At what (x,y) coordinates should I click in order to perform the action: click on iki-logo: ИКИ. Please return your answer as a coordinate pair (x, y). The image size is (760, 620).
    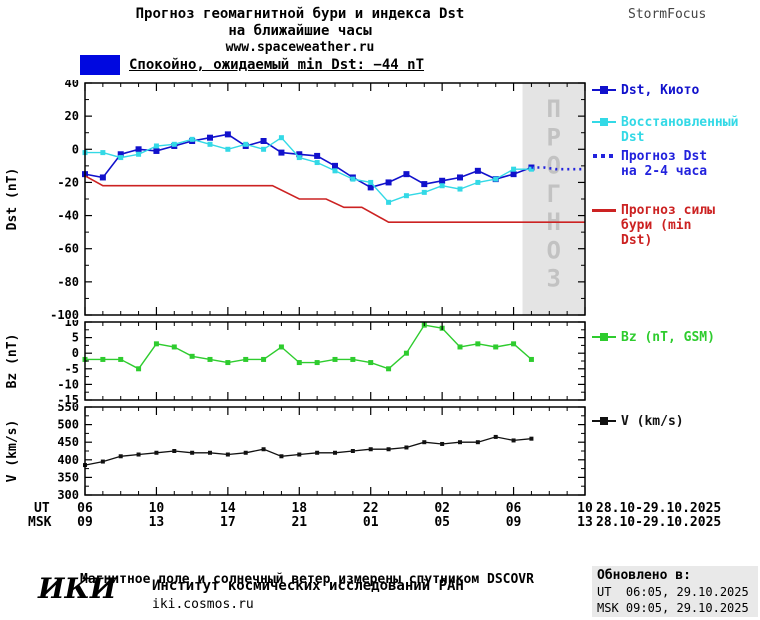
    Looking at the image, I should click on (77, 588).